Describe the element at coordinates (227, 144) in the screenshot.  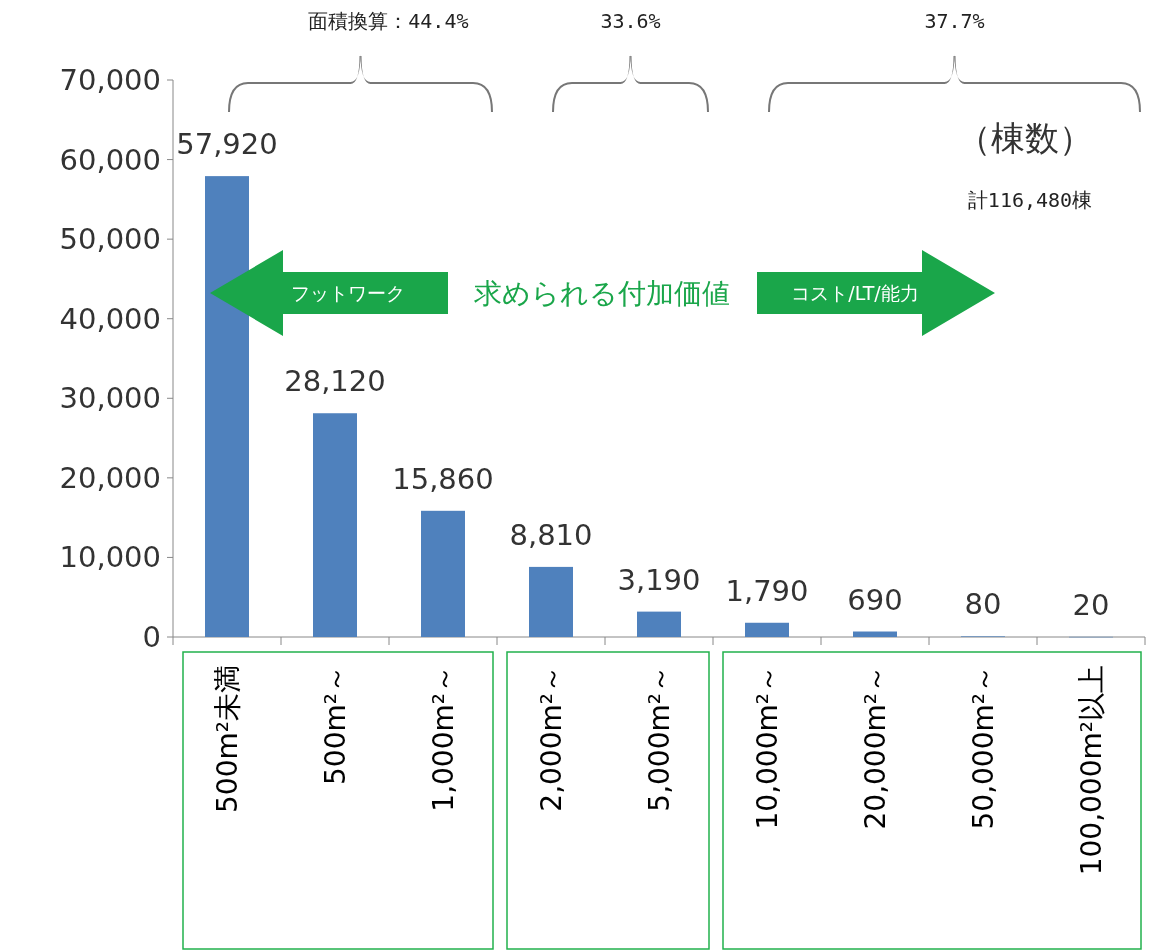
I see `data-label: 57,920` at that location.